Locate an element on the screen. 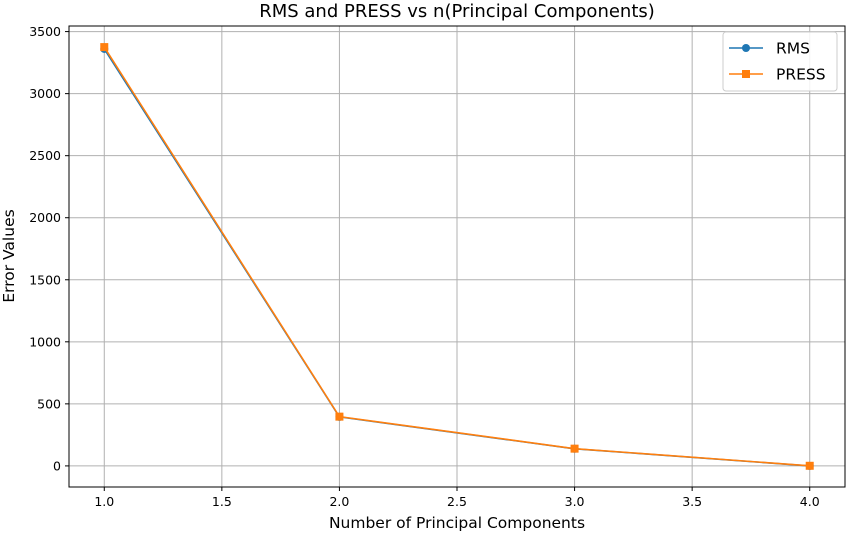 This screenshot has height=535, width=857. legend-entry-press: PRESS is located at coordinates (777, 75).